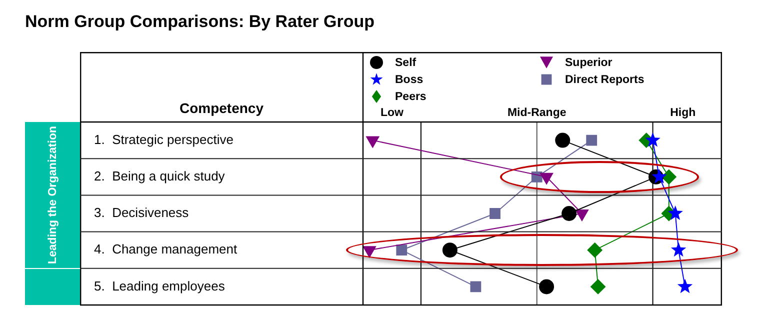 The image size is (762, 328). I want to click on text: High, so click(683, 113).